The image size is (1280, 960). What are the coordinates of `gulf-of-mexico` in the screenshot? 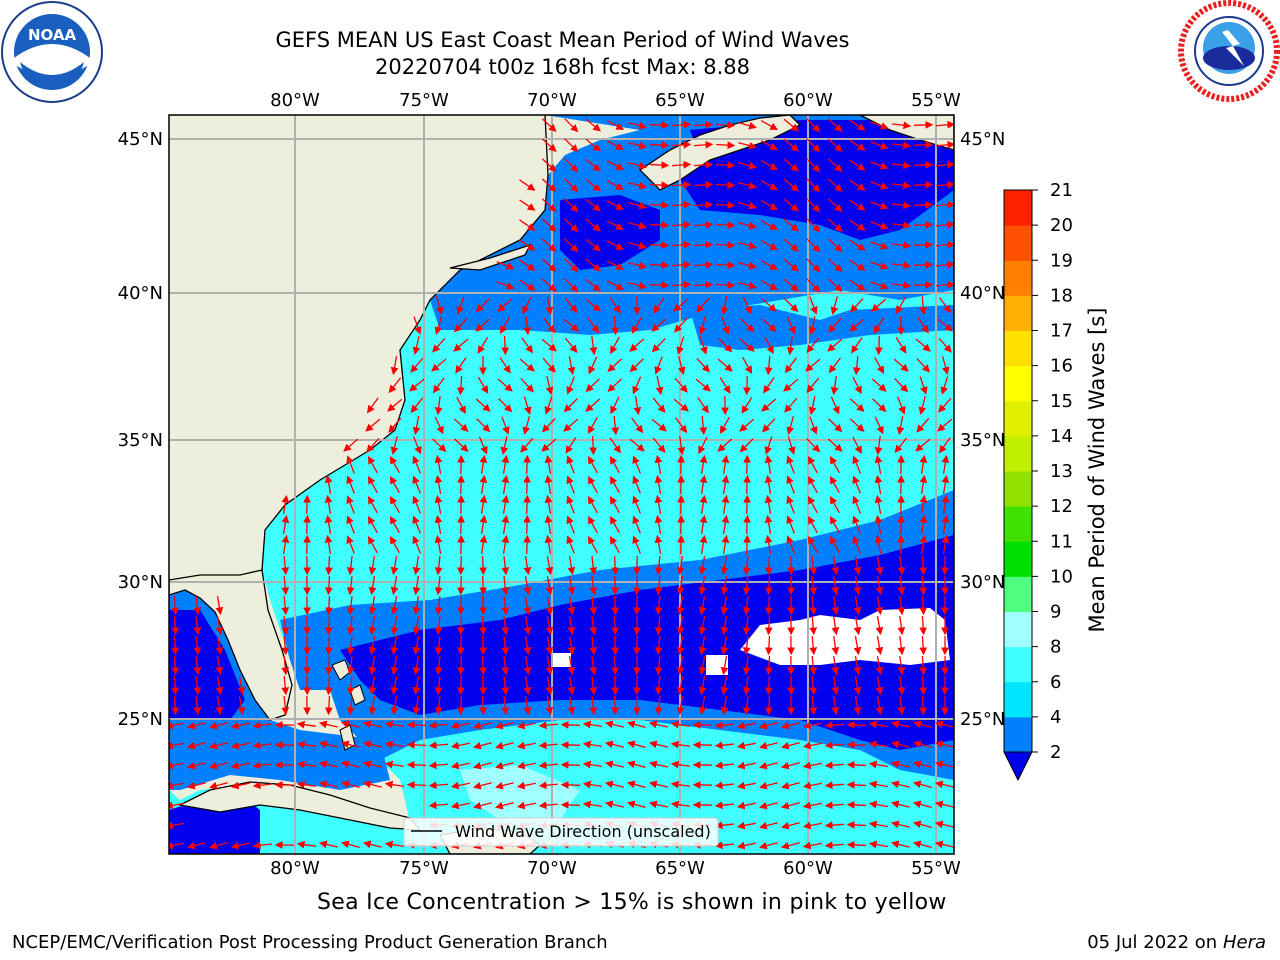 It's located at (279, 687).